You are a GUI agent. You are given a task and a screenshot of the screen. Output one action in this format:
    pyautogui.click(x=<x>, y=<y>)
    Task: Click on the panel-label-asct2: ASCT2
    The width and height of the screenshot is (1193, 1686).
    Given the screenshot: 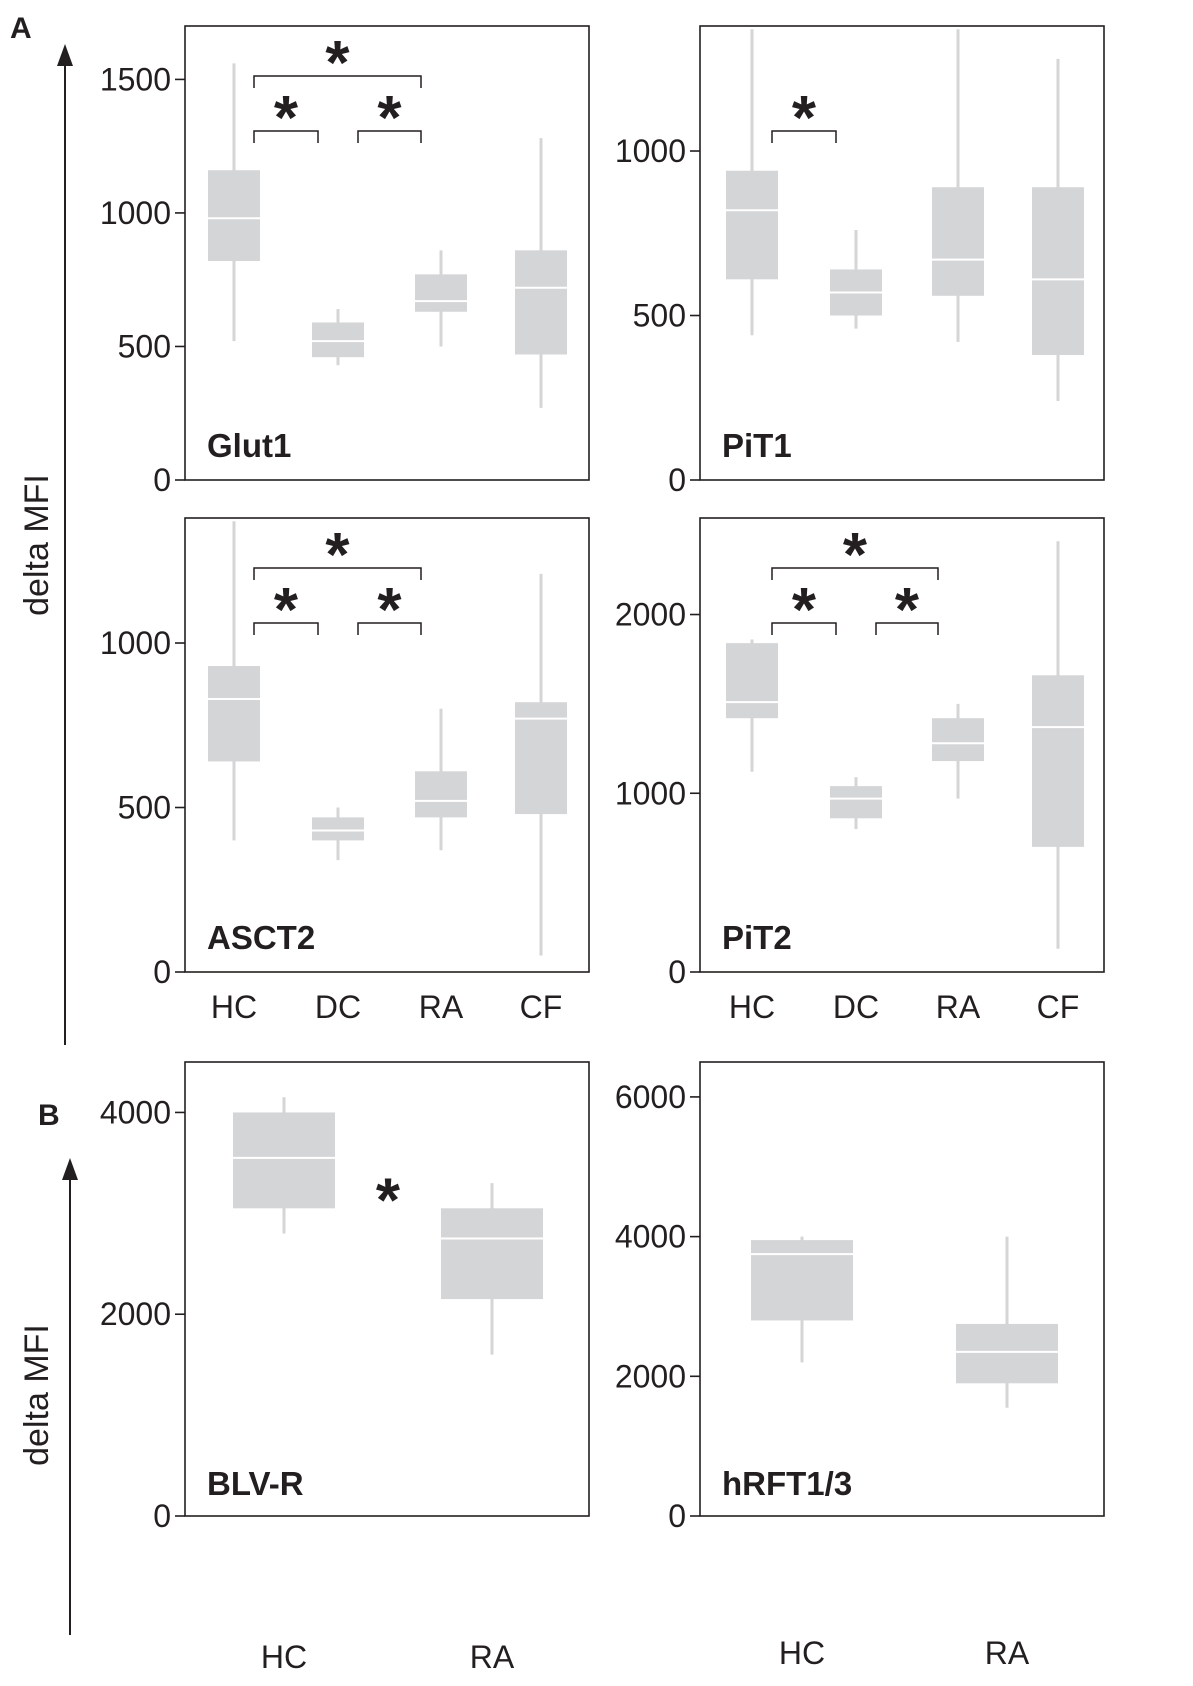 What is the action you would take?
    pyautogui.click(x=261, y=937)
    